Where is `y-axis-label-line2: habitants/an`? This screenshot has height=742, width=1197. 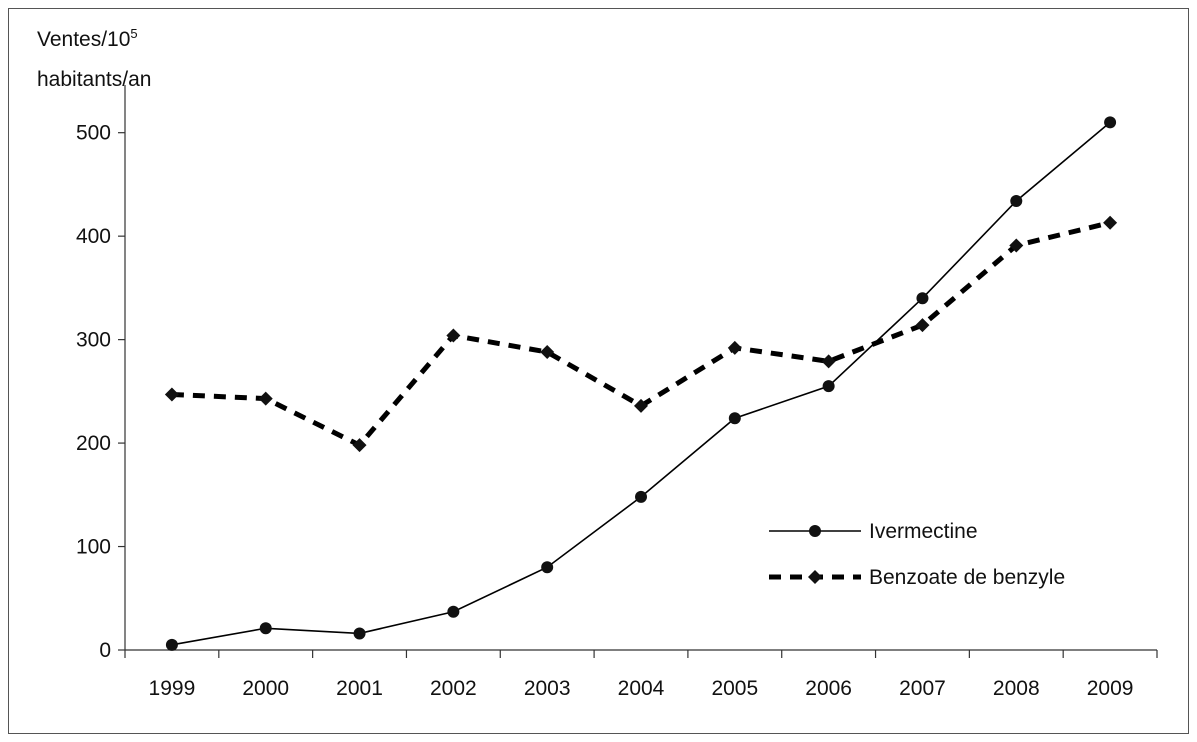
y-axis-label-line2: habitants/an is located at coordinates (94, 79).